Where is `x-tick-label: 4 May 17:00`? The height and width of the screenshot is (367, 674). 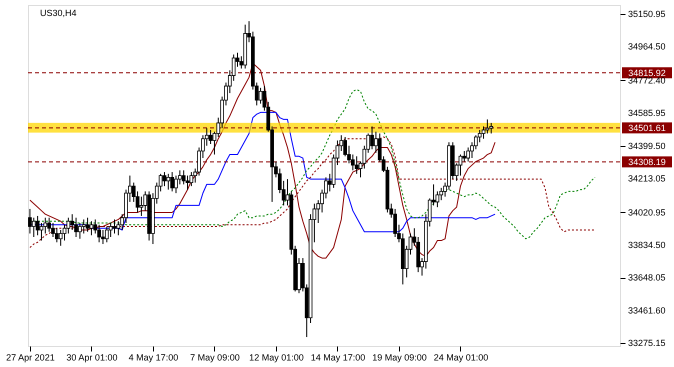 x-tick-label: 4 May 17:00 is located at coordinates (153, 357).